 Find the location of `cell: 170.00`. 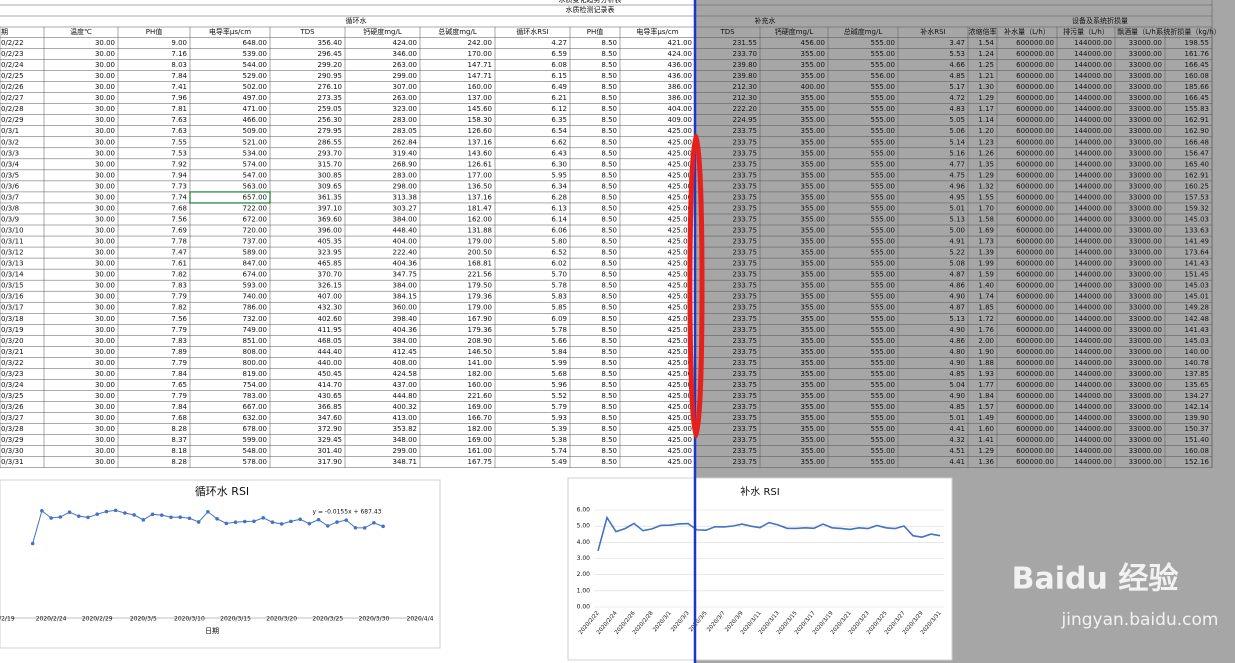

cell: 170.00 is located at coordinates (480, 54).